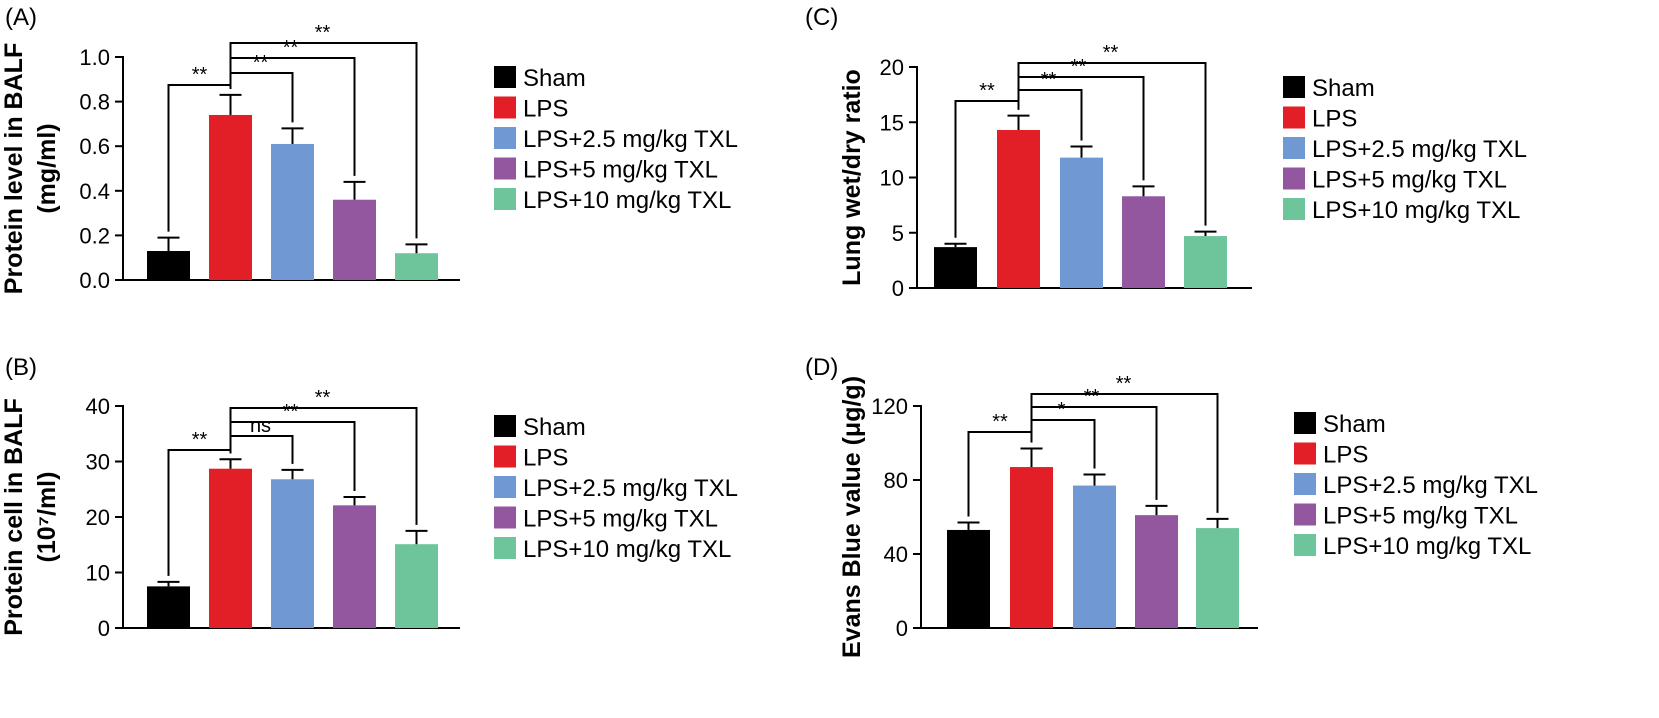  I want to click on significance-label: ns, so click(260, 426).